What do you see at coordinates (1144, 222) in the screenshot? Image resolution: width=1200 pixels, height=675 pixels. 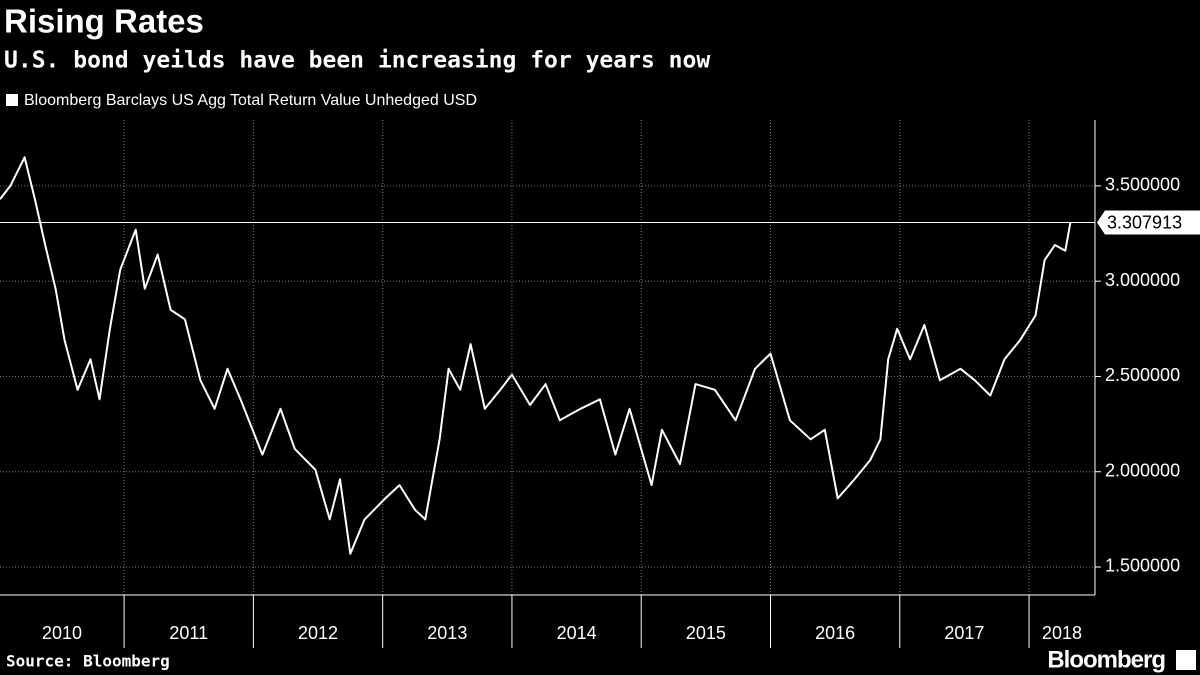 I see `last-value-label: 3.307913` at bounding box center [1144, 222].